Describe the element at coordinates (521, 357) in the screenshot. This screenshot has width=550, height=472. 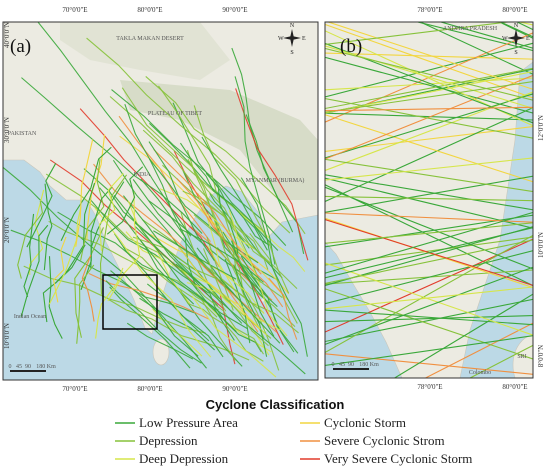
I see `place-name: SRI` at that location.